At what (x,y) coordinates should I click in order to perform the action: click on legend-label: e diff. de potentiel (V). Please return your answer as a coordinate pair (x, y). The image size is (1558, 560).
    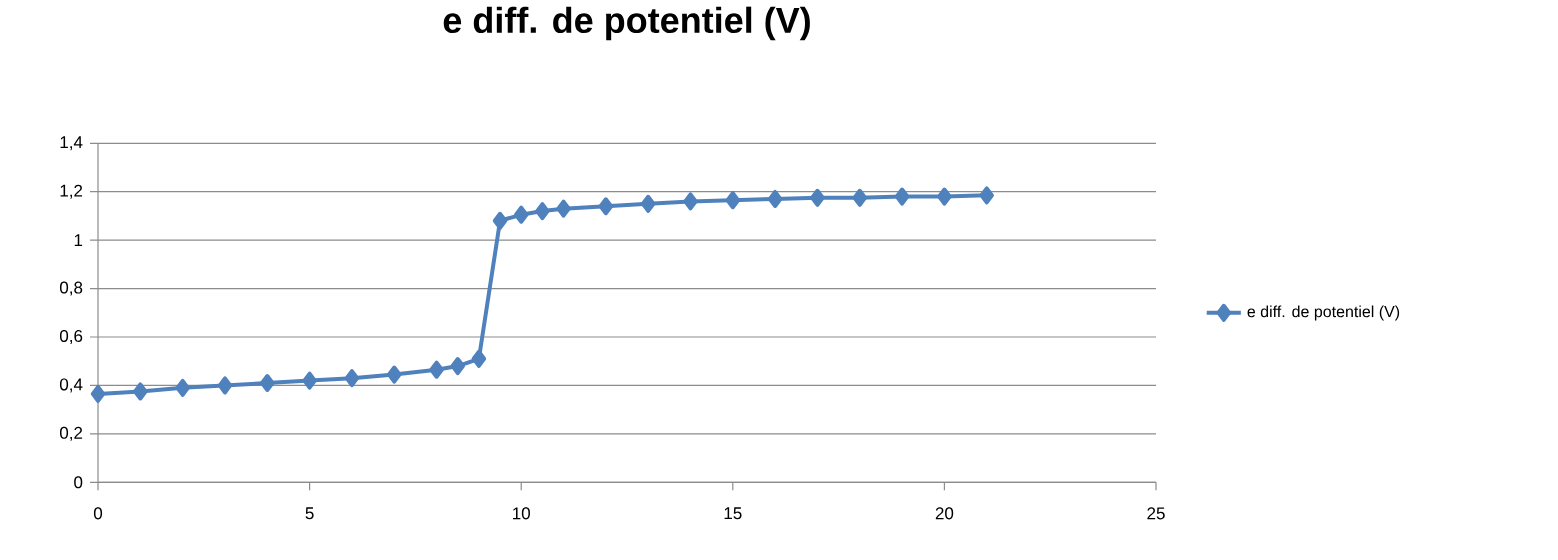
    Looking at the image, I should click on (1323, 313).